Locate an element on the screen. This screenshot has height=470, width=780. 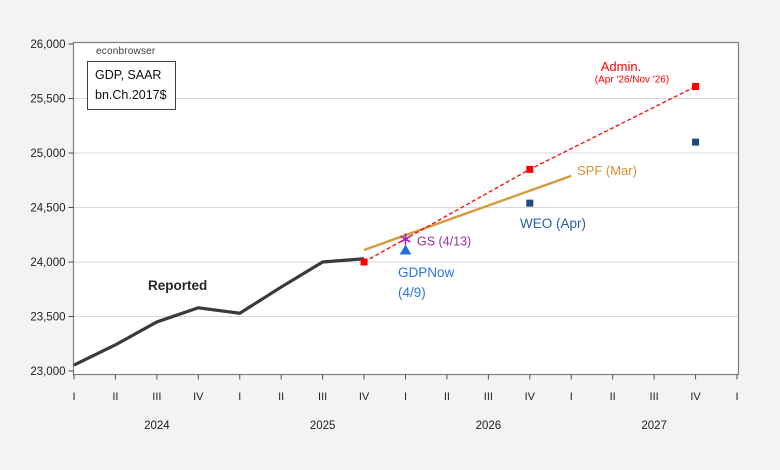
y-tick-label-25500: 25,500 is located at coordinates (47, 100).